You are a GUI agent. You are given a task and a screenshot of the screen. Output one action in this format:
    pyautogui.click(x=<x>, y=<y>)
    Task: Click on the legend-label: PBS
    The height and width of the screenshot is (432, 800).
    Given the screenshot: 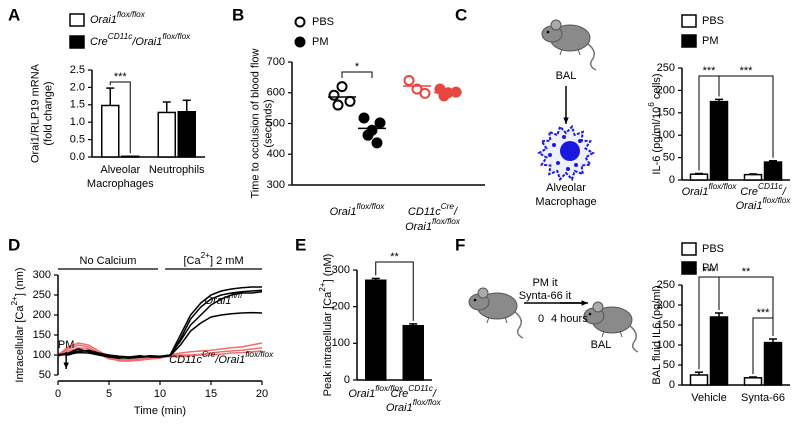 What is the action you would take?
    pyautogui.click(x=323, y=22)
    